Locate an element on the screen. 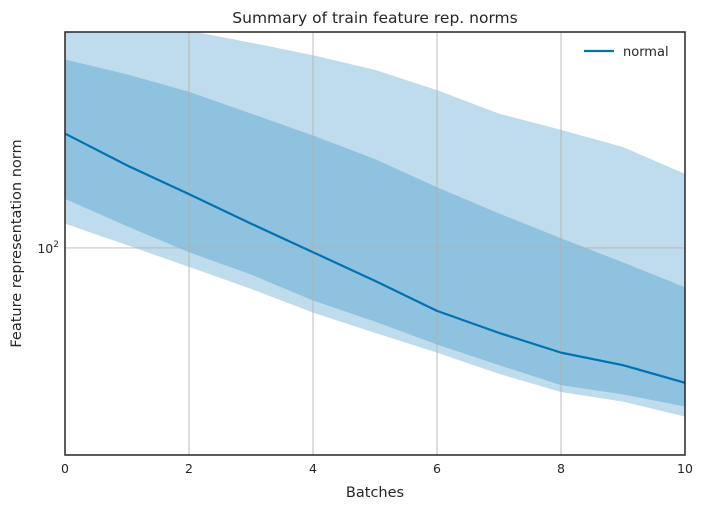 This screenshot has height=514, width=704. x-tick-label: 0 is located at coordinates (65, 468).